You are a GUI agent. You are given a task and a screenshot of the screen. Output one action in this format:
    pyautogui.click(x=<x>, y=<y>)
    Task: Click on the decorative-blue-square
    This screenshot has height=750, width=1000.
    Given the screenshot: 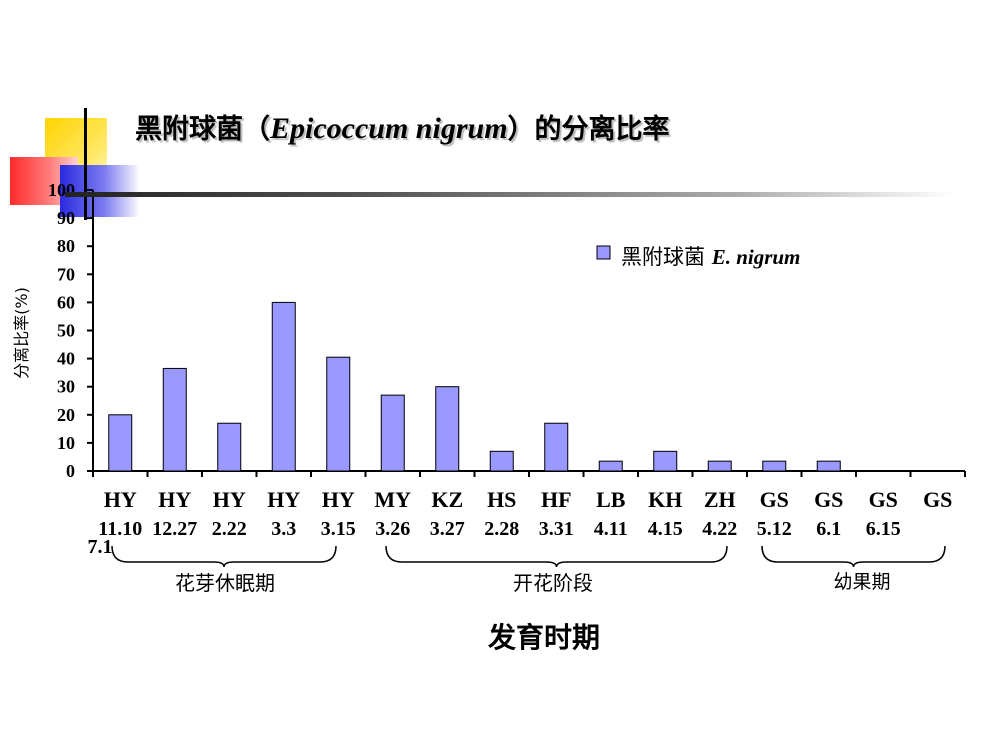 What is the action you would take?
    pyautogui.click(x=100, y=191)
    